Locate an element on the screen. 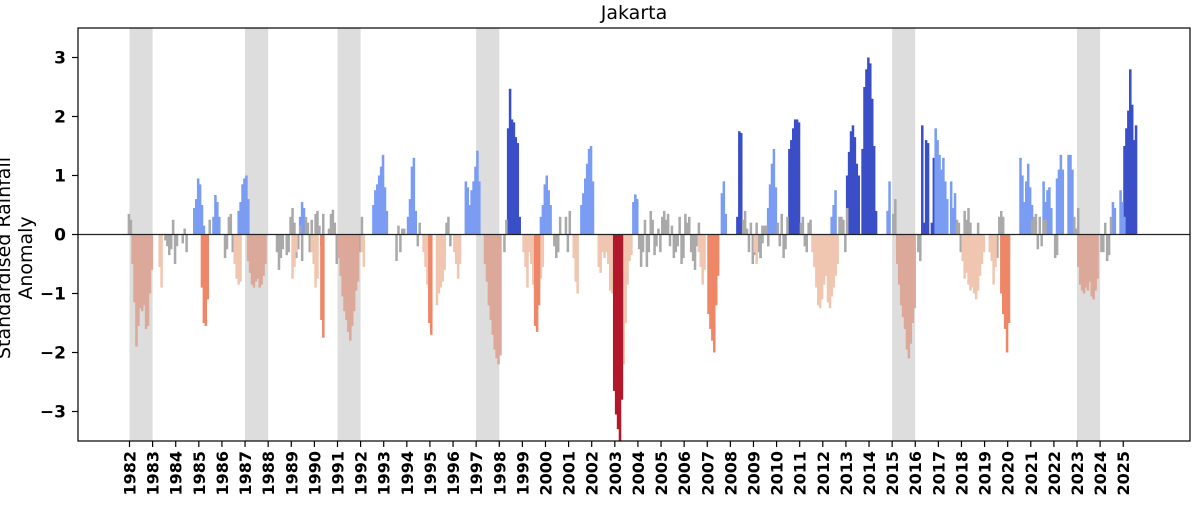 Image resolution: width=1200 pixels, height=515 pixels. x-tick-label: 1984 is located at coordinates (176, 473).